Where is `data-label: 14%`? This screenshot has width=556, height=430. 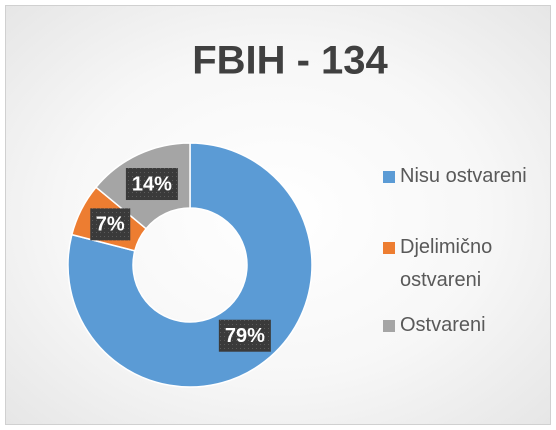 data-label: 14% is located at coordinates (152, 184).